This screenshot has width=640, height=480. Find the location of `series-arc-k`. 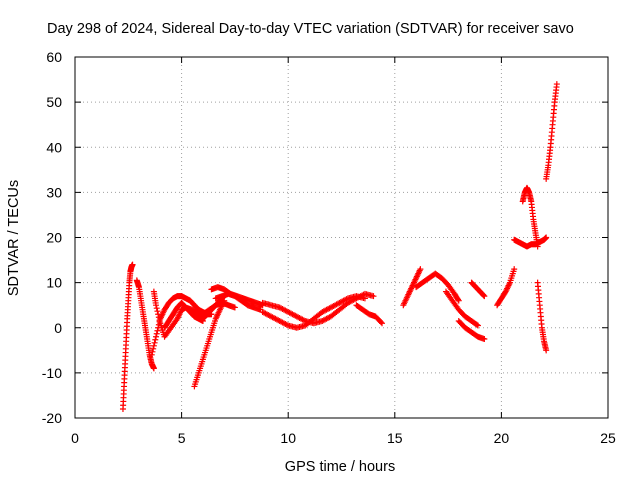

series-arc-k is located at coordinates (313, 312).